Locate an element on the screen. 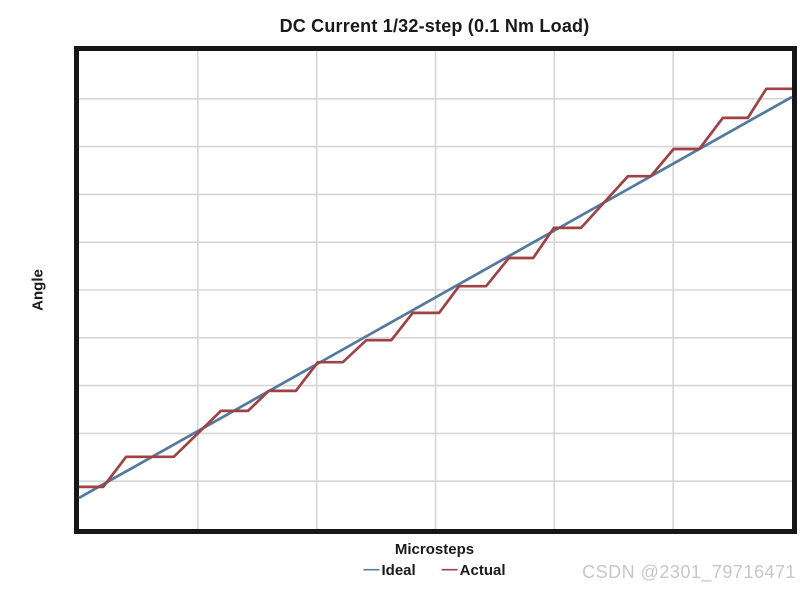 This screenshot has height=592, width=800. watermark: CSDN @2301_79716471 is located at coordinates (689, 572).